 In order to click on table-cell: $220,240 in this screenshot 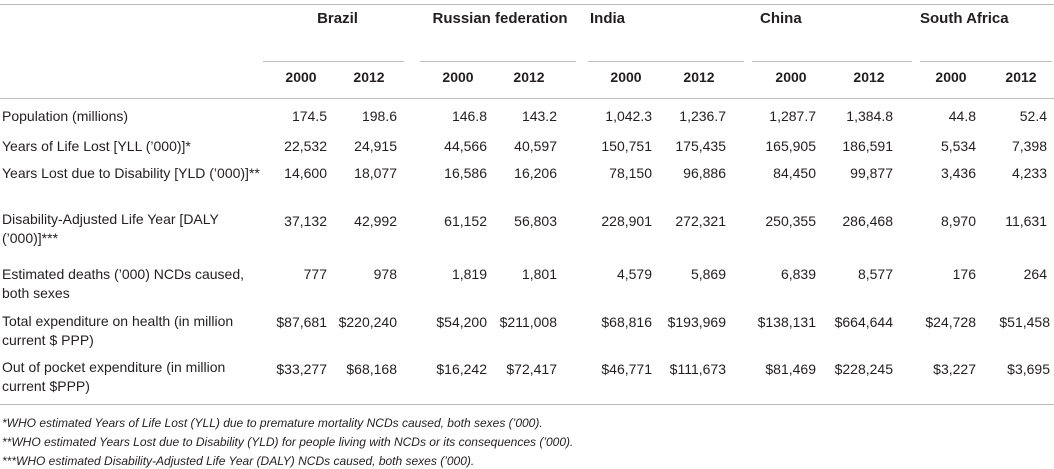, I will do `click(367, 322)`.